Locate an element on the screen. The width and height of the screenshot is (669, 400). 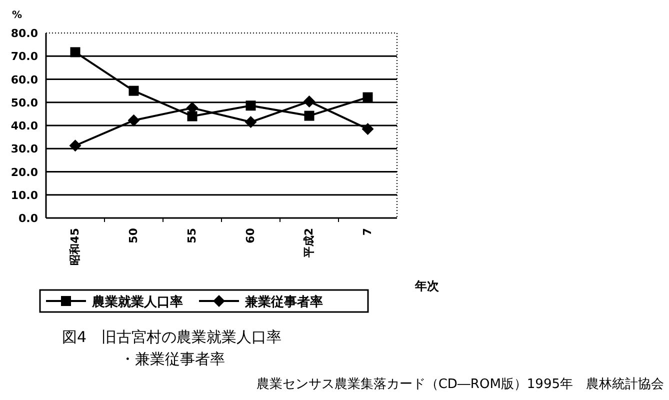
legend-label: 農業就業人口率 is located at coordinates (137, 302).